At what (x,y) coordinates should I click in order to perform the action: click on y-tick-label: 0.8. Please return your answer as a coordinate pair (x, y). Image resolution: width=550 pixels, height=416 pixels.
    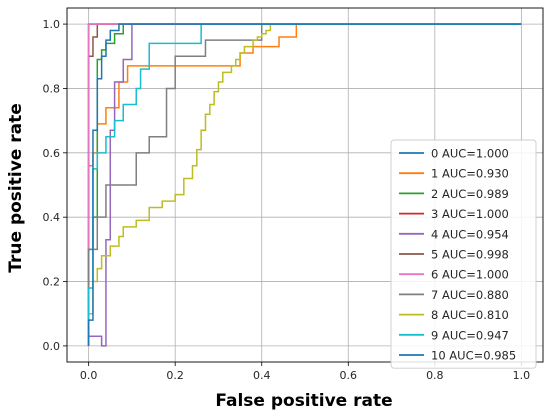
    Looking at the image, I should click on (52, 88).